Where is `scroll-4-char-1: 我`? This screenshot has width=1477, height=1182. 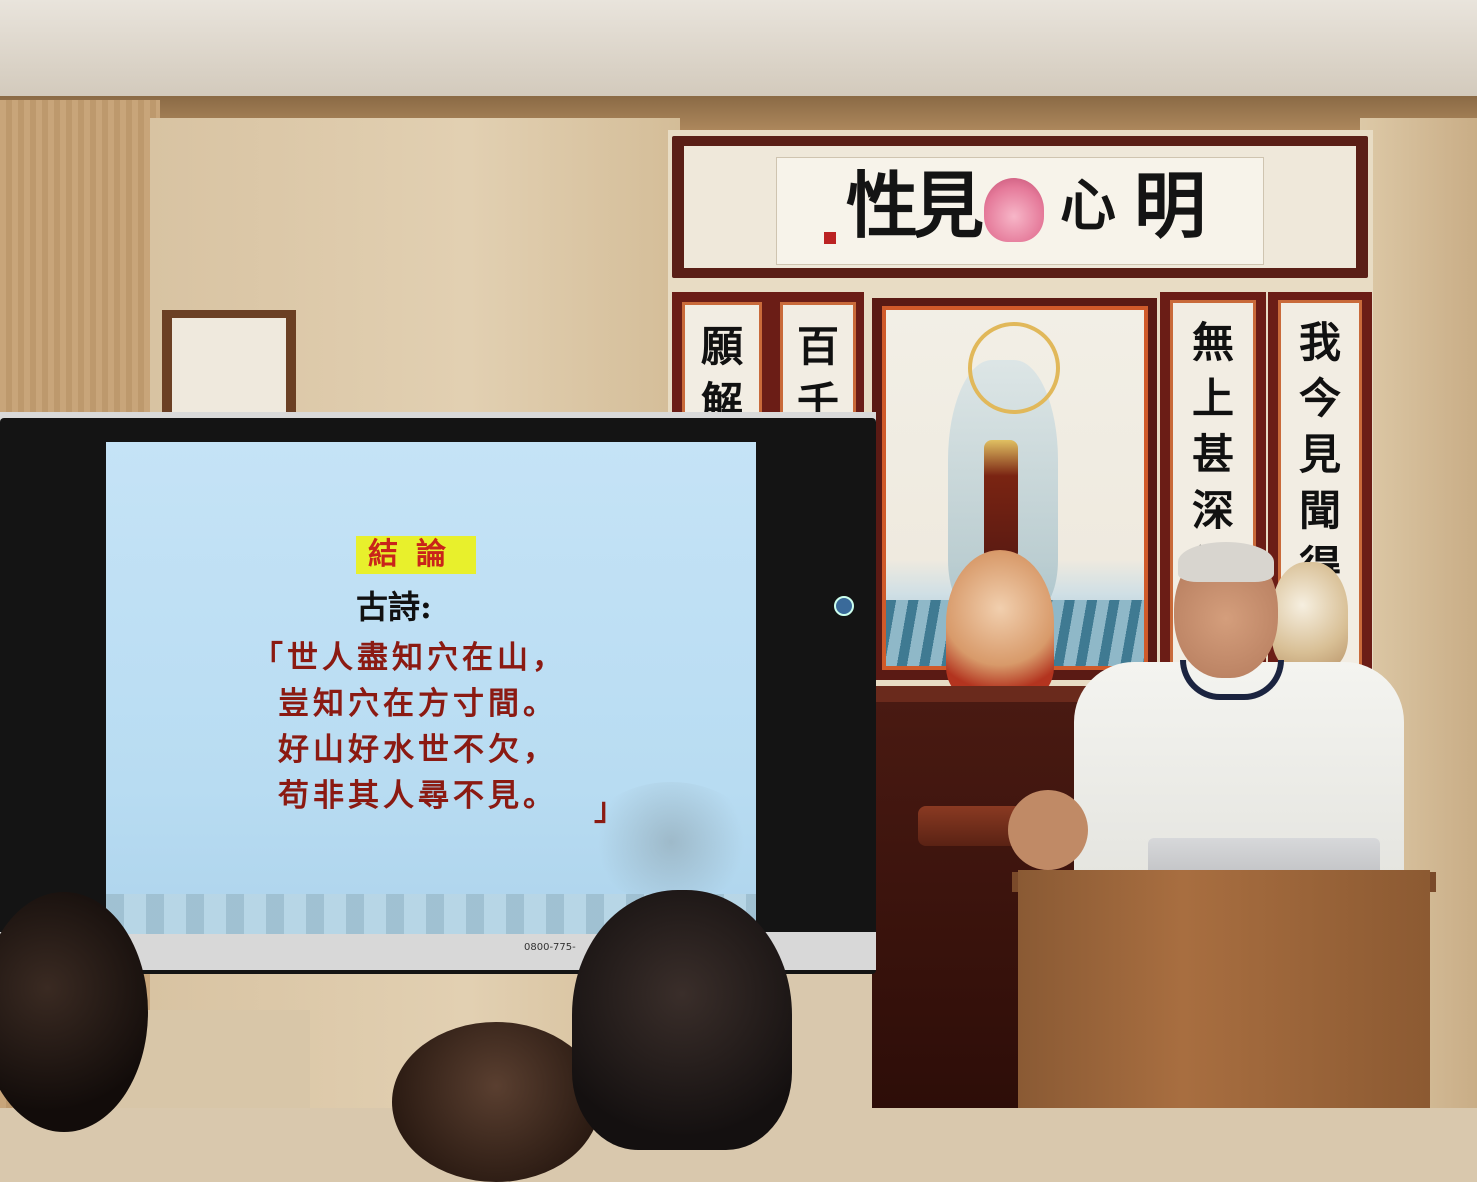
scroll-4-char-1: 我 is located at coordinates (1319, 342).